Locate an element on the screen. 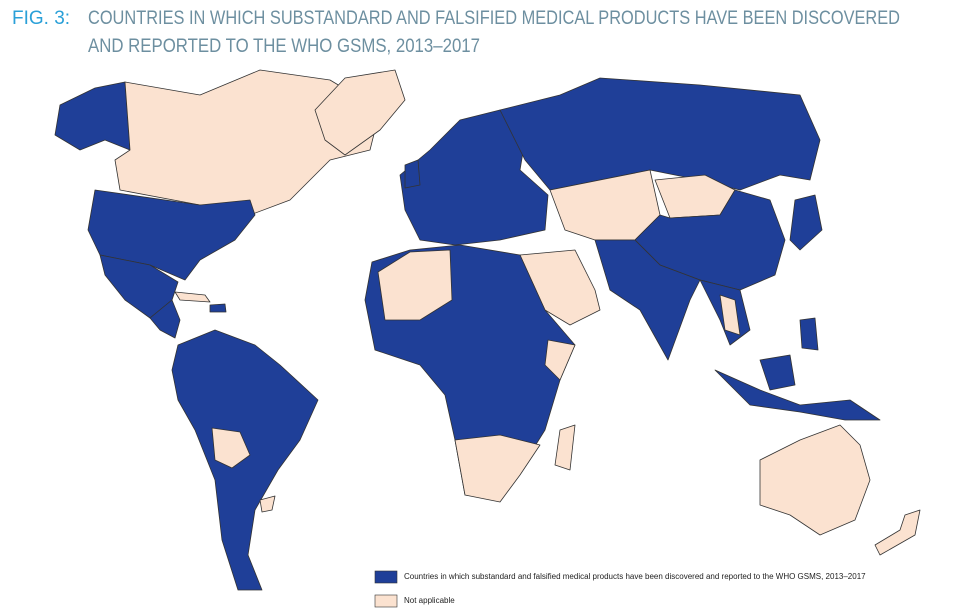  figure-label: FIG. 3: is located at coordinates (41, 18).